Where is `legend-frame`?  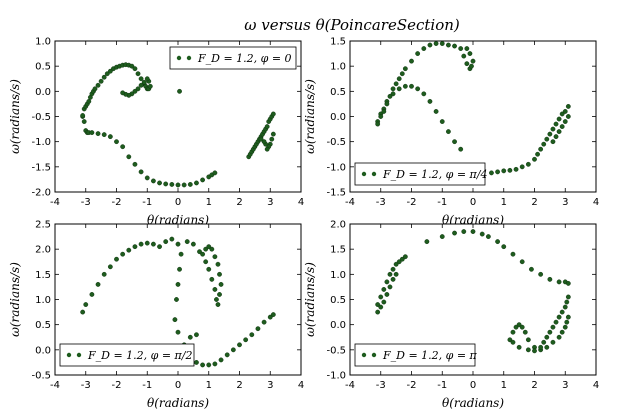
legend-frame is located at coordinates (415, 355).